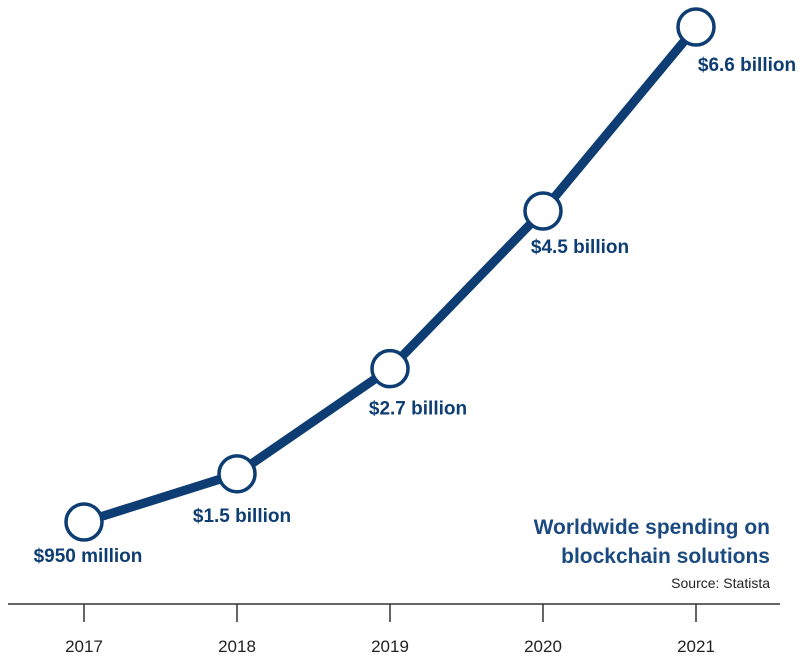 The width and height of the screenshot is (800, 662). What do you see at coordinates (390, 368) in the screenshot?
I see `data-point-2019` at bounding box center [390, 368].